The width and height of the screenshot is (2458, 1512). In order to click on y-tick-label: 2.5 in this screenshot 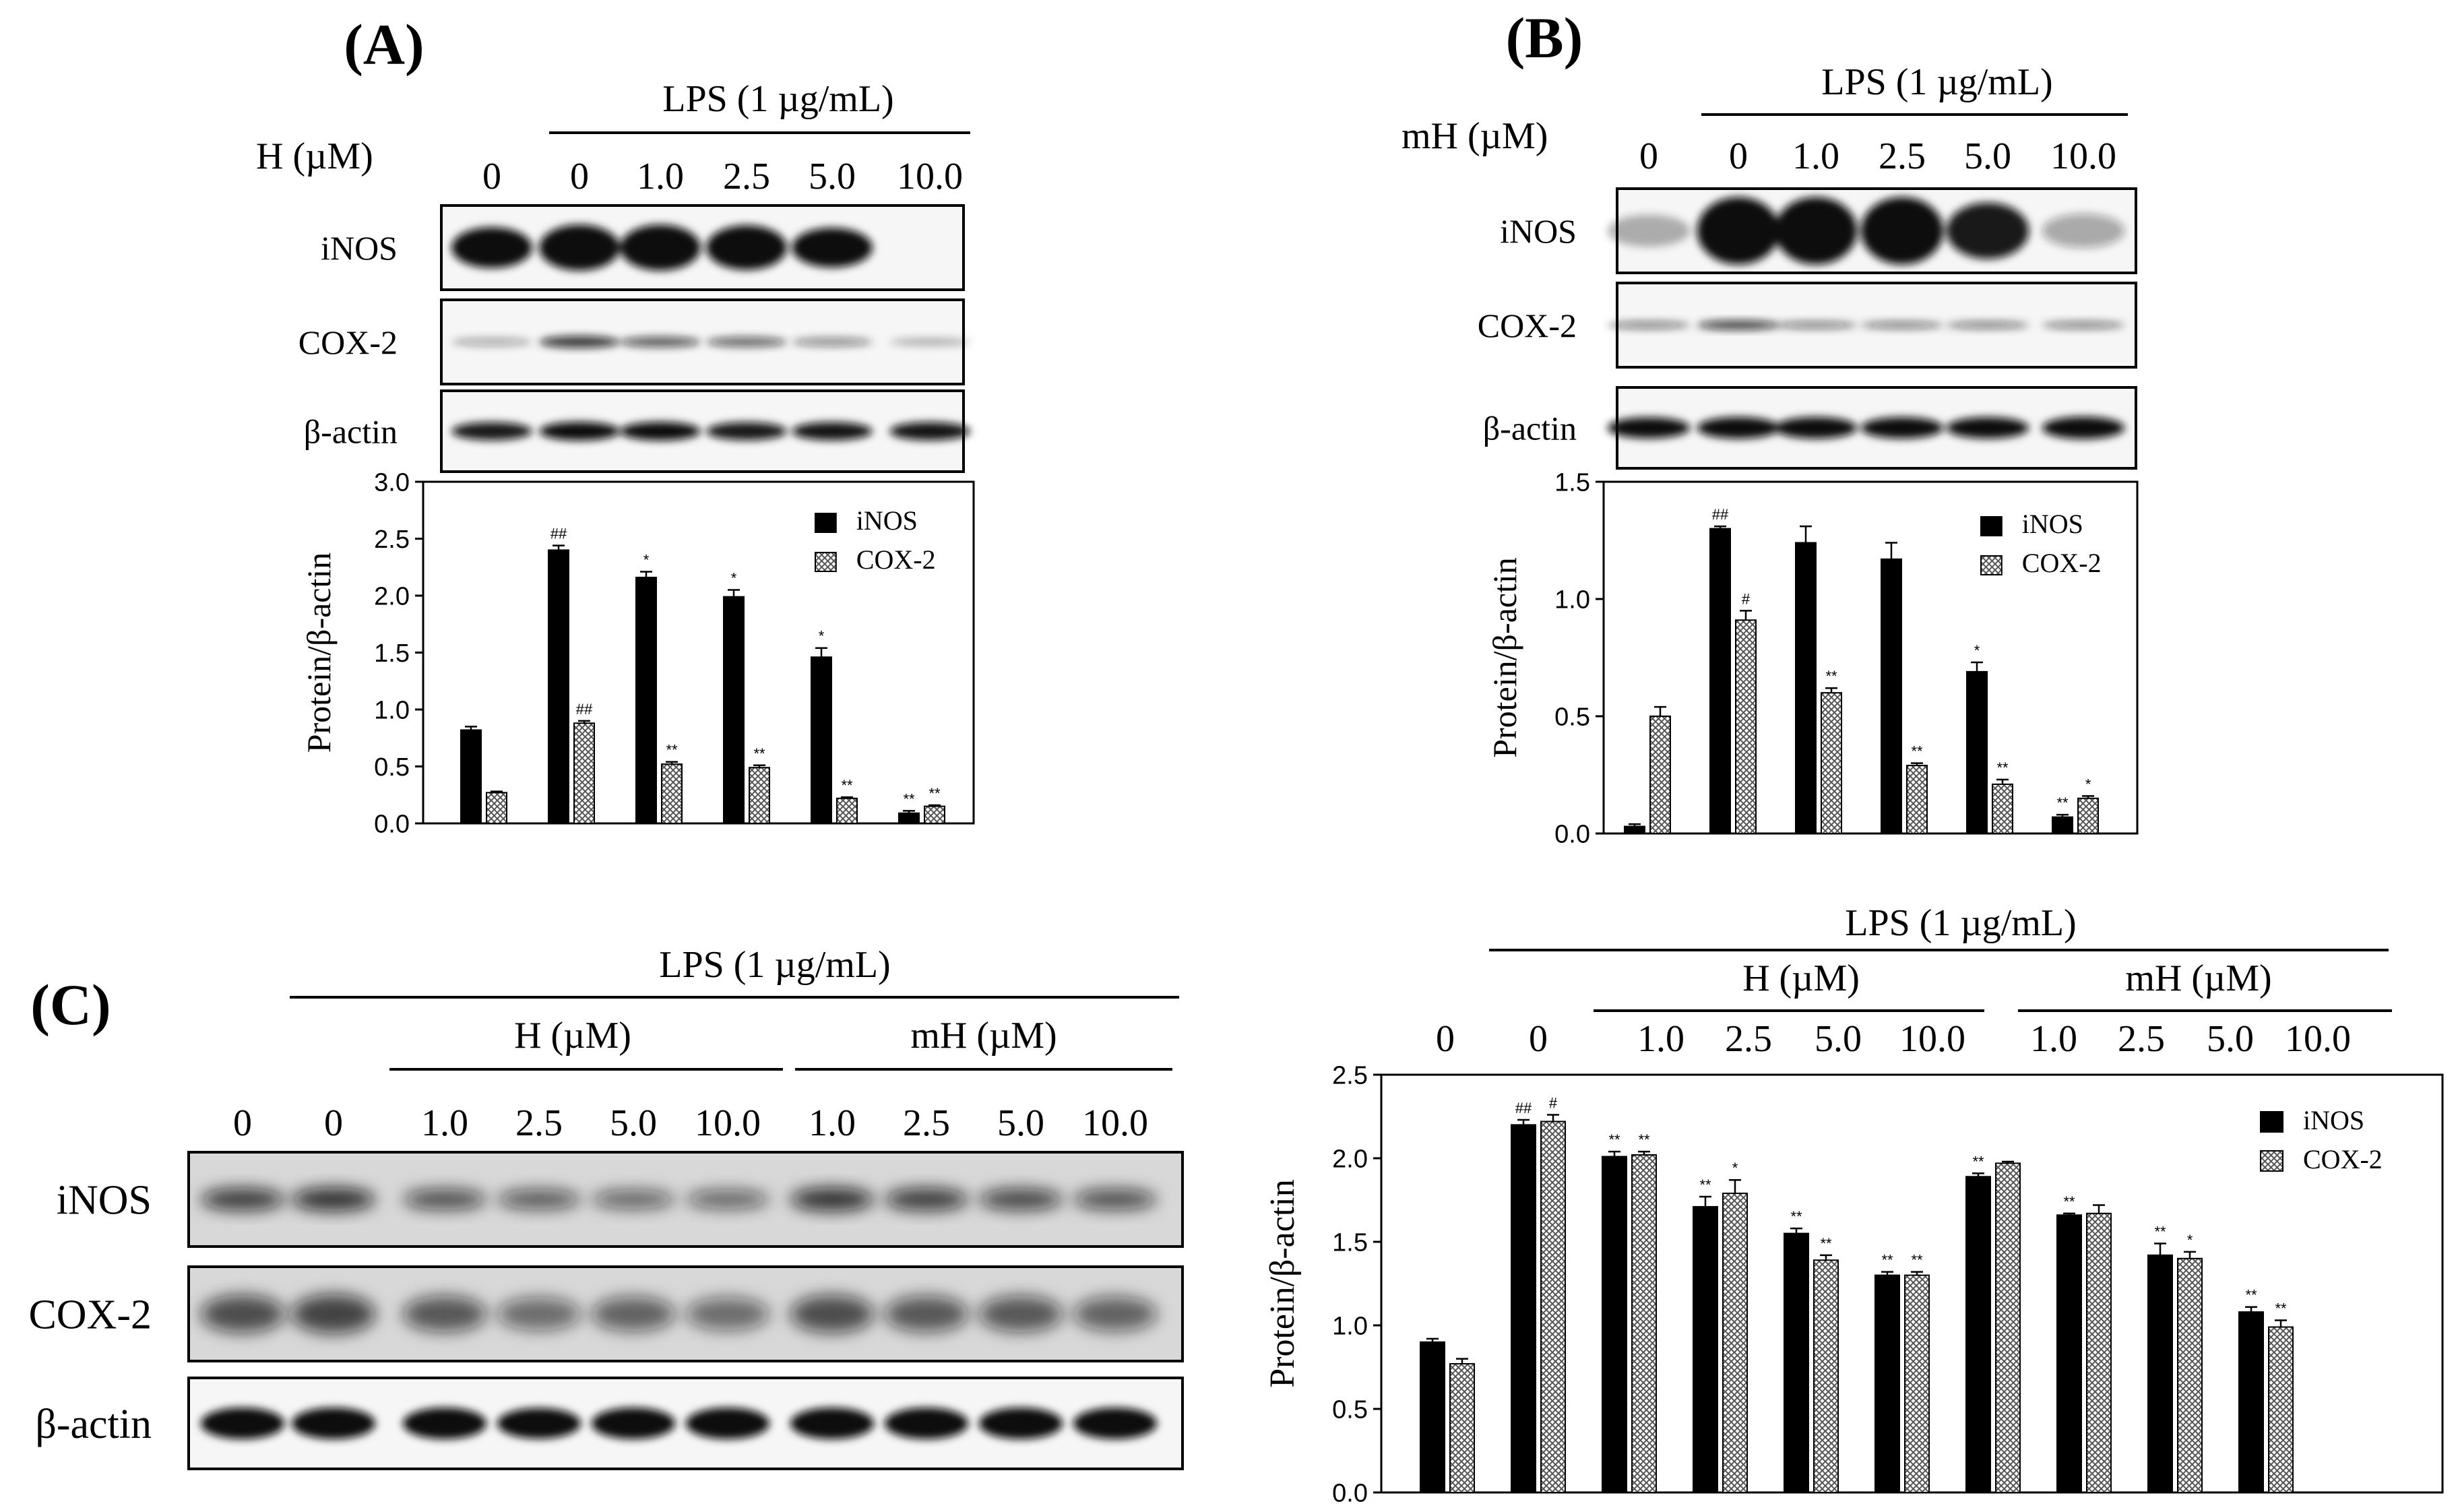, I will do `click(392, 540)`.